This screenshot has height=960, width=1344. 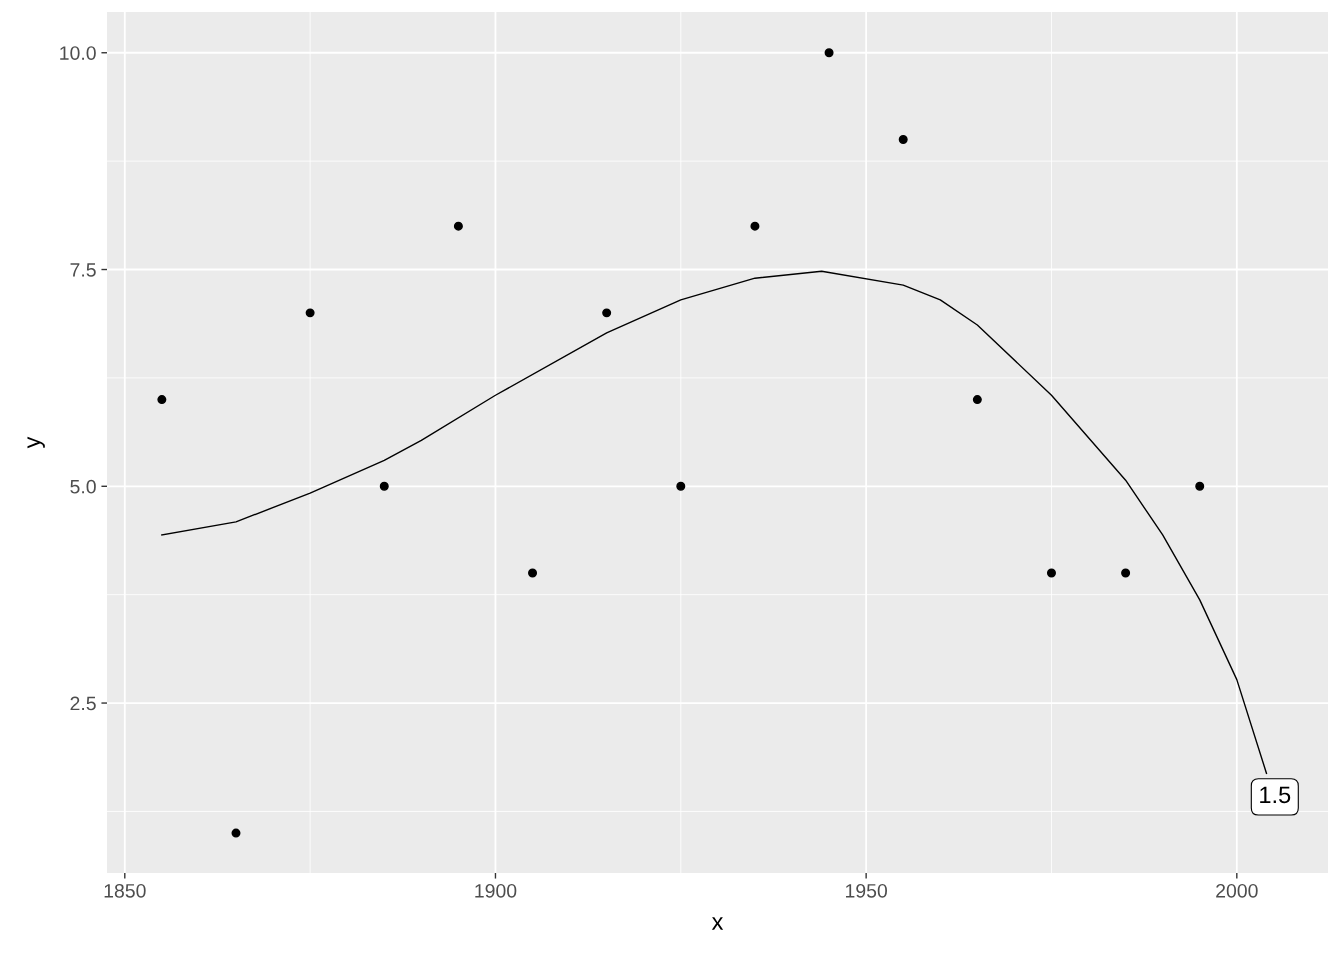 I want to click on y-tick-label: 5.0, so click(x=83, y=486).